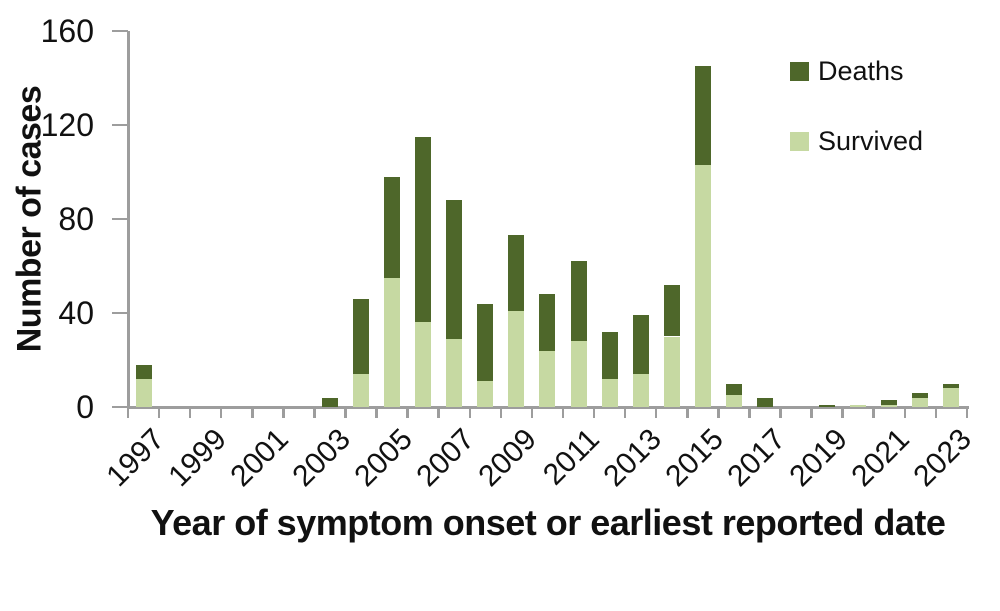 The width and height of the screenshot is (1000, 611). What do you see at coordinates (197, 458) in the screenshot?
I see `x-tick-label: 1999` at bounding box center [197, 458].